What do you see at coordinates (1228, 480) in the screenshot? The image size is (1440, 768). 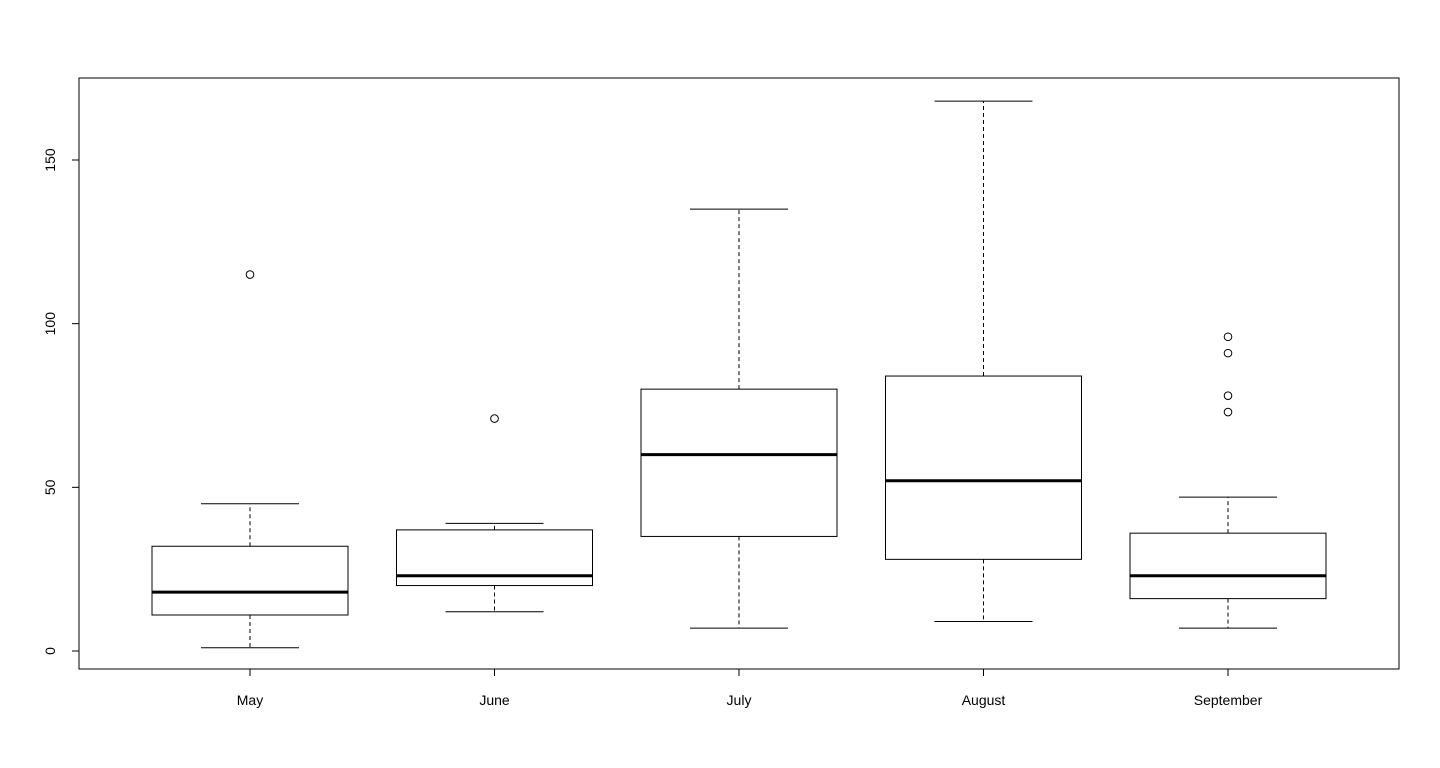 I see `box-september` at bounding box center [1228, 480].